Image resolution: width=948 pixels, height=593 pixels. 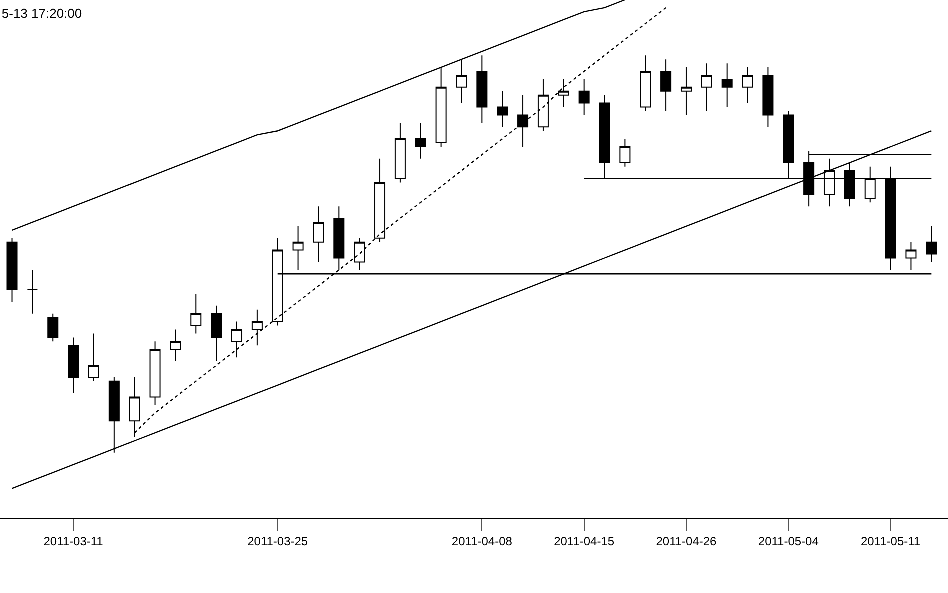 What do you see at coordinates (482, 541) in the screenshot?
I see `x-tick-label: 2011-04-08` at bounding box center [482, 541].